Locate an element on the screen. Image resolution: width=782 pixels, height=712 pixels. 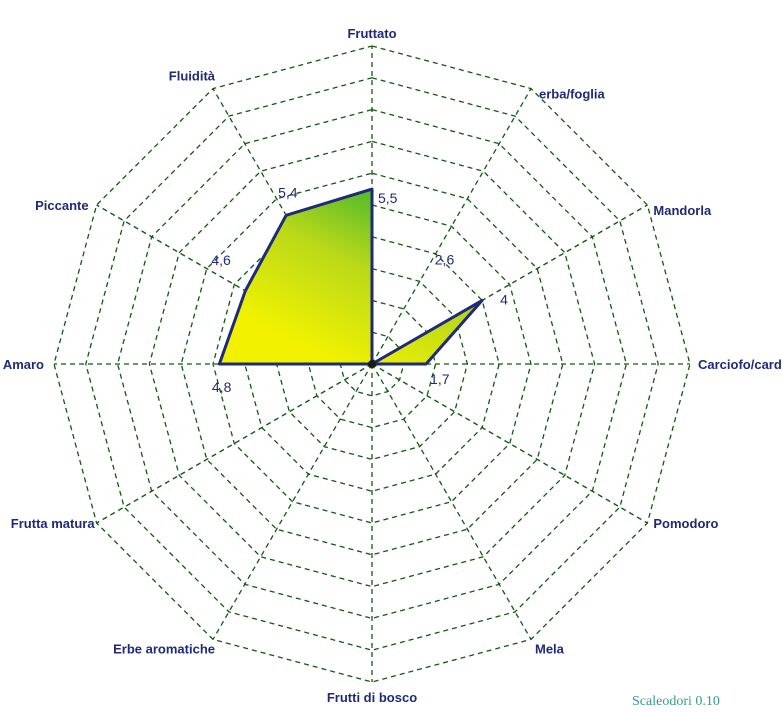
radar-data is located at coordinates (350, 276).